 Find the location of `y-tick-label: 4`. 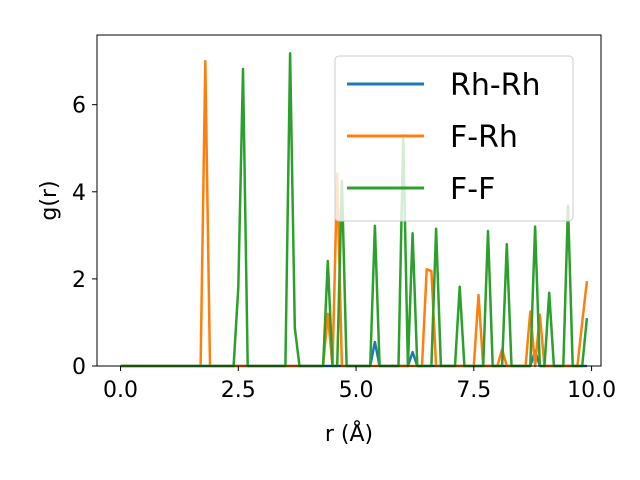

y-tick-label: 4 is located at coordinates (79, 193).